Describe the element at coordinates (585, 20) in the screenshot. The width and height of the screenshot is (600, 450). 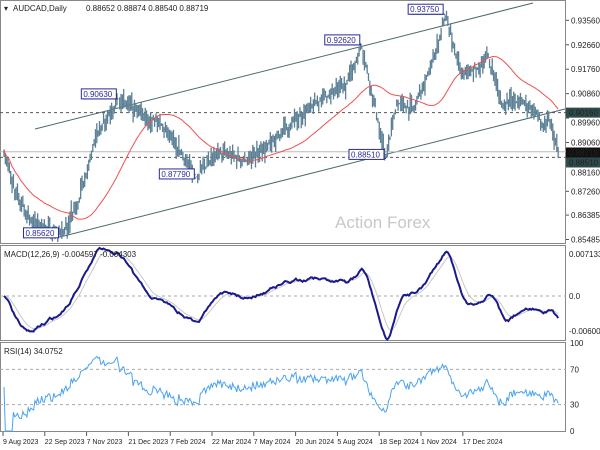
I see `y-tick-label: 0.93560` at that location.